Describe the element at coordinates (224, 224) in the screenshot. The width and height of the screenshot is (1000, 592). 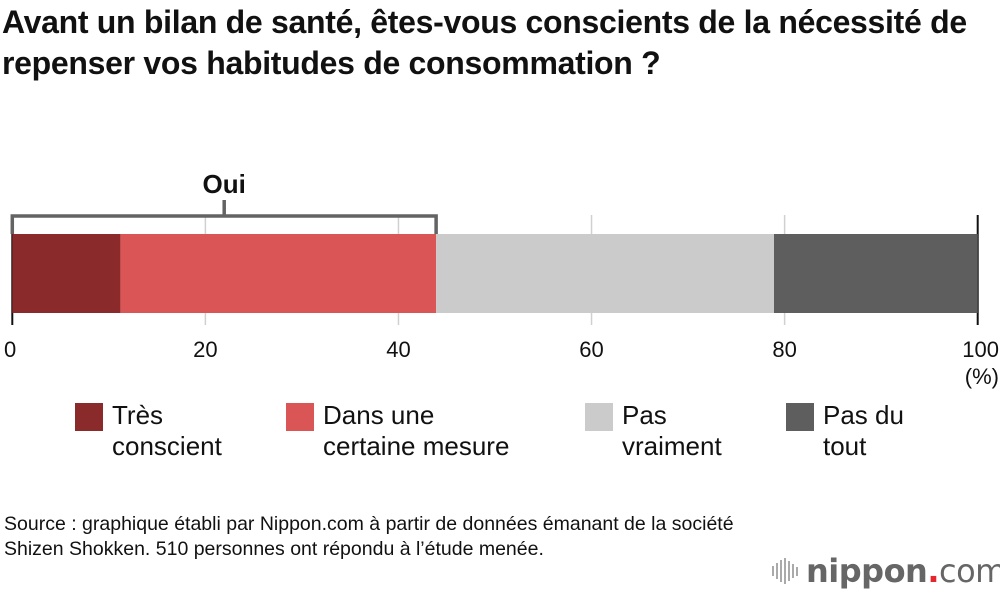
I see `oui-bracket` at that location.